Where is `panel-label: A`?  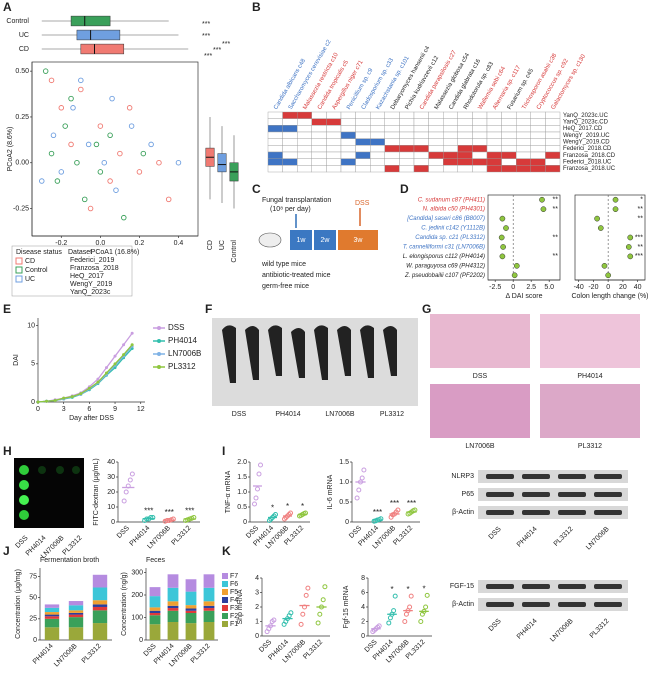 panel-label: A is located at coordinates (7, 7).